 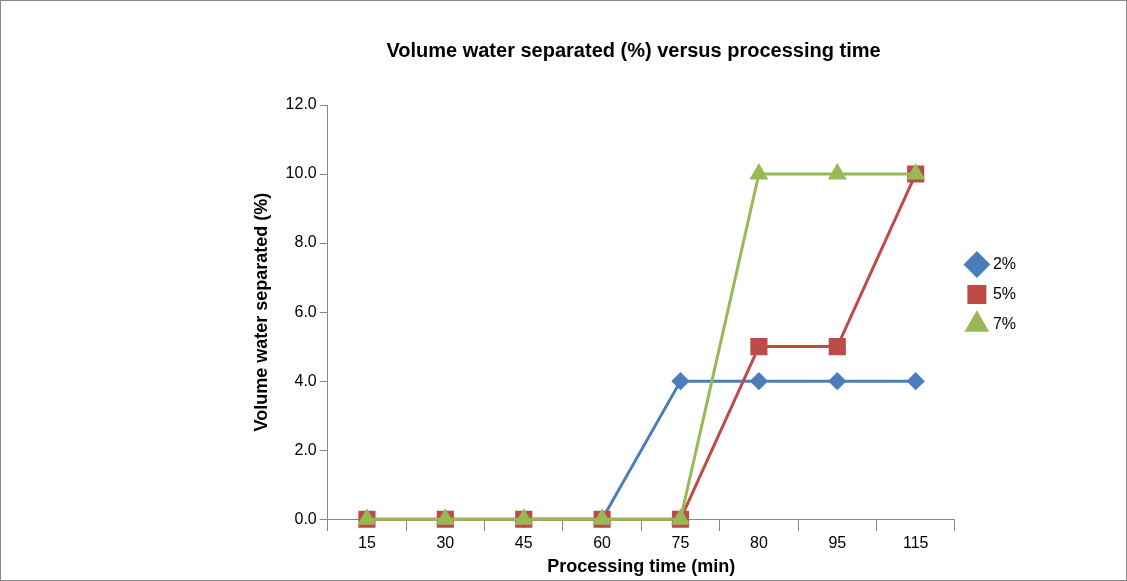 I want to click on legend-label: 5%, so click(x=1004, y=293).